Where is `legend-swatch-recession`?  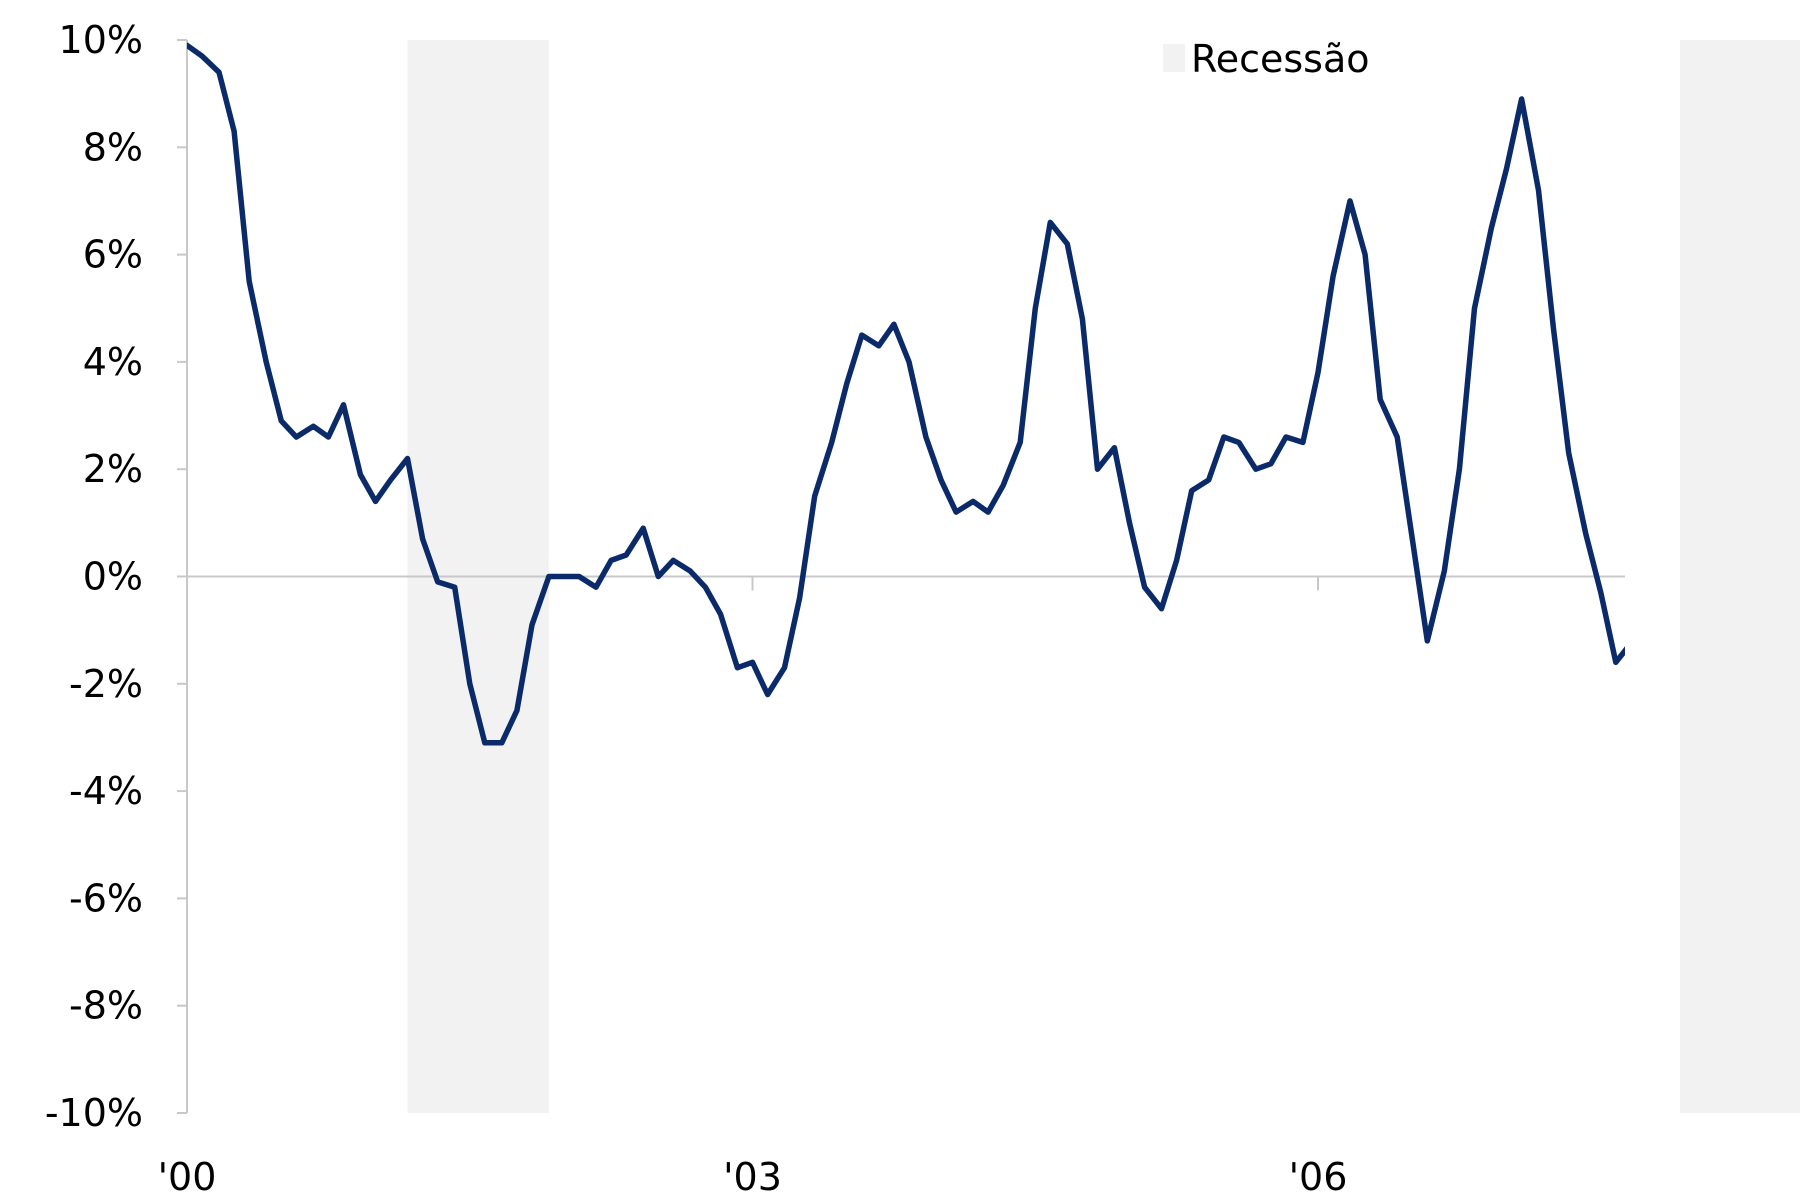
legend-swatch-recession is located at coordinates (1174, 58).